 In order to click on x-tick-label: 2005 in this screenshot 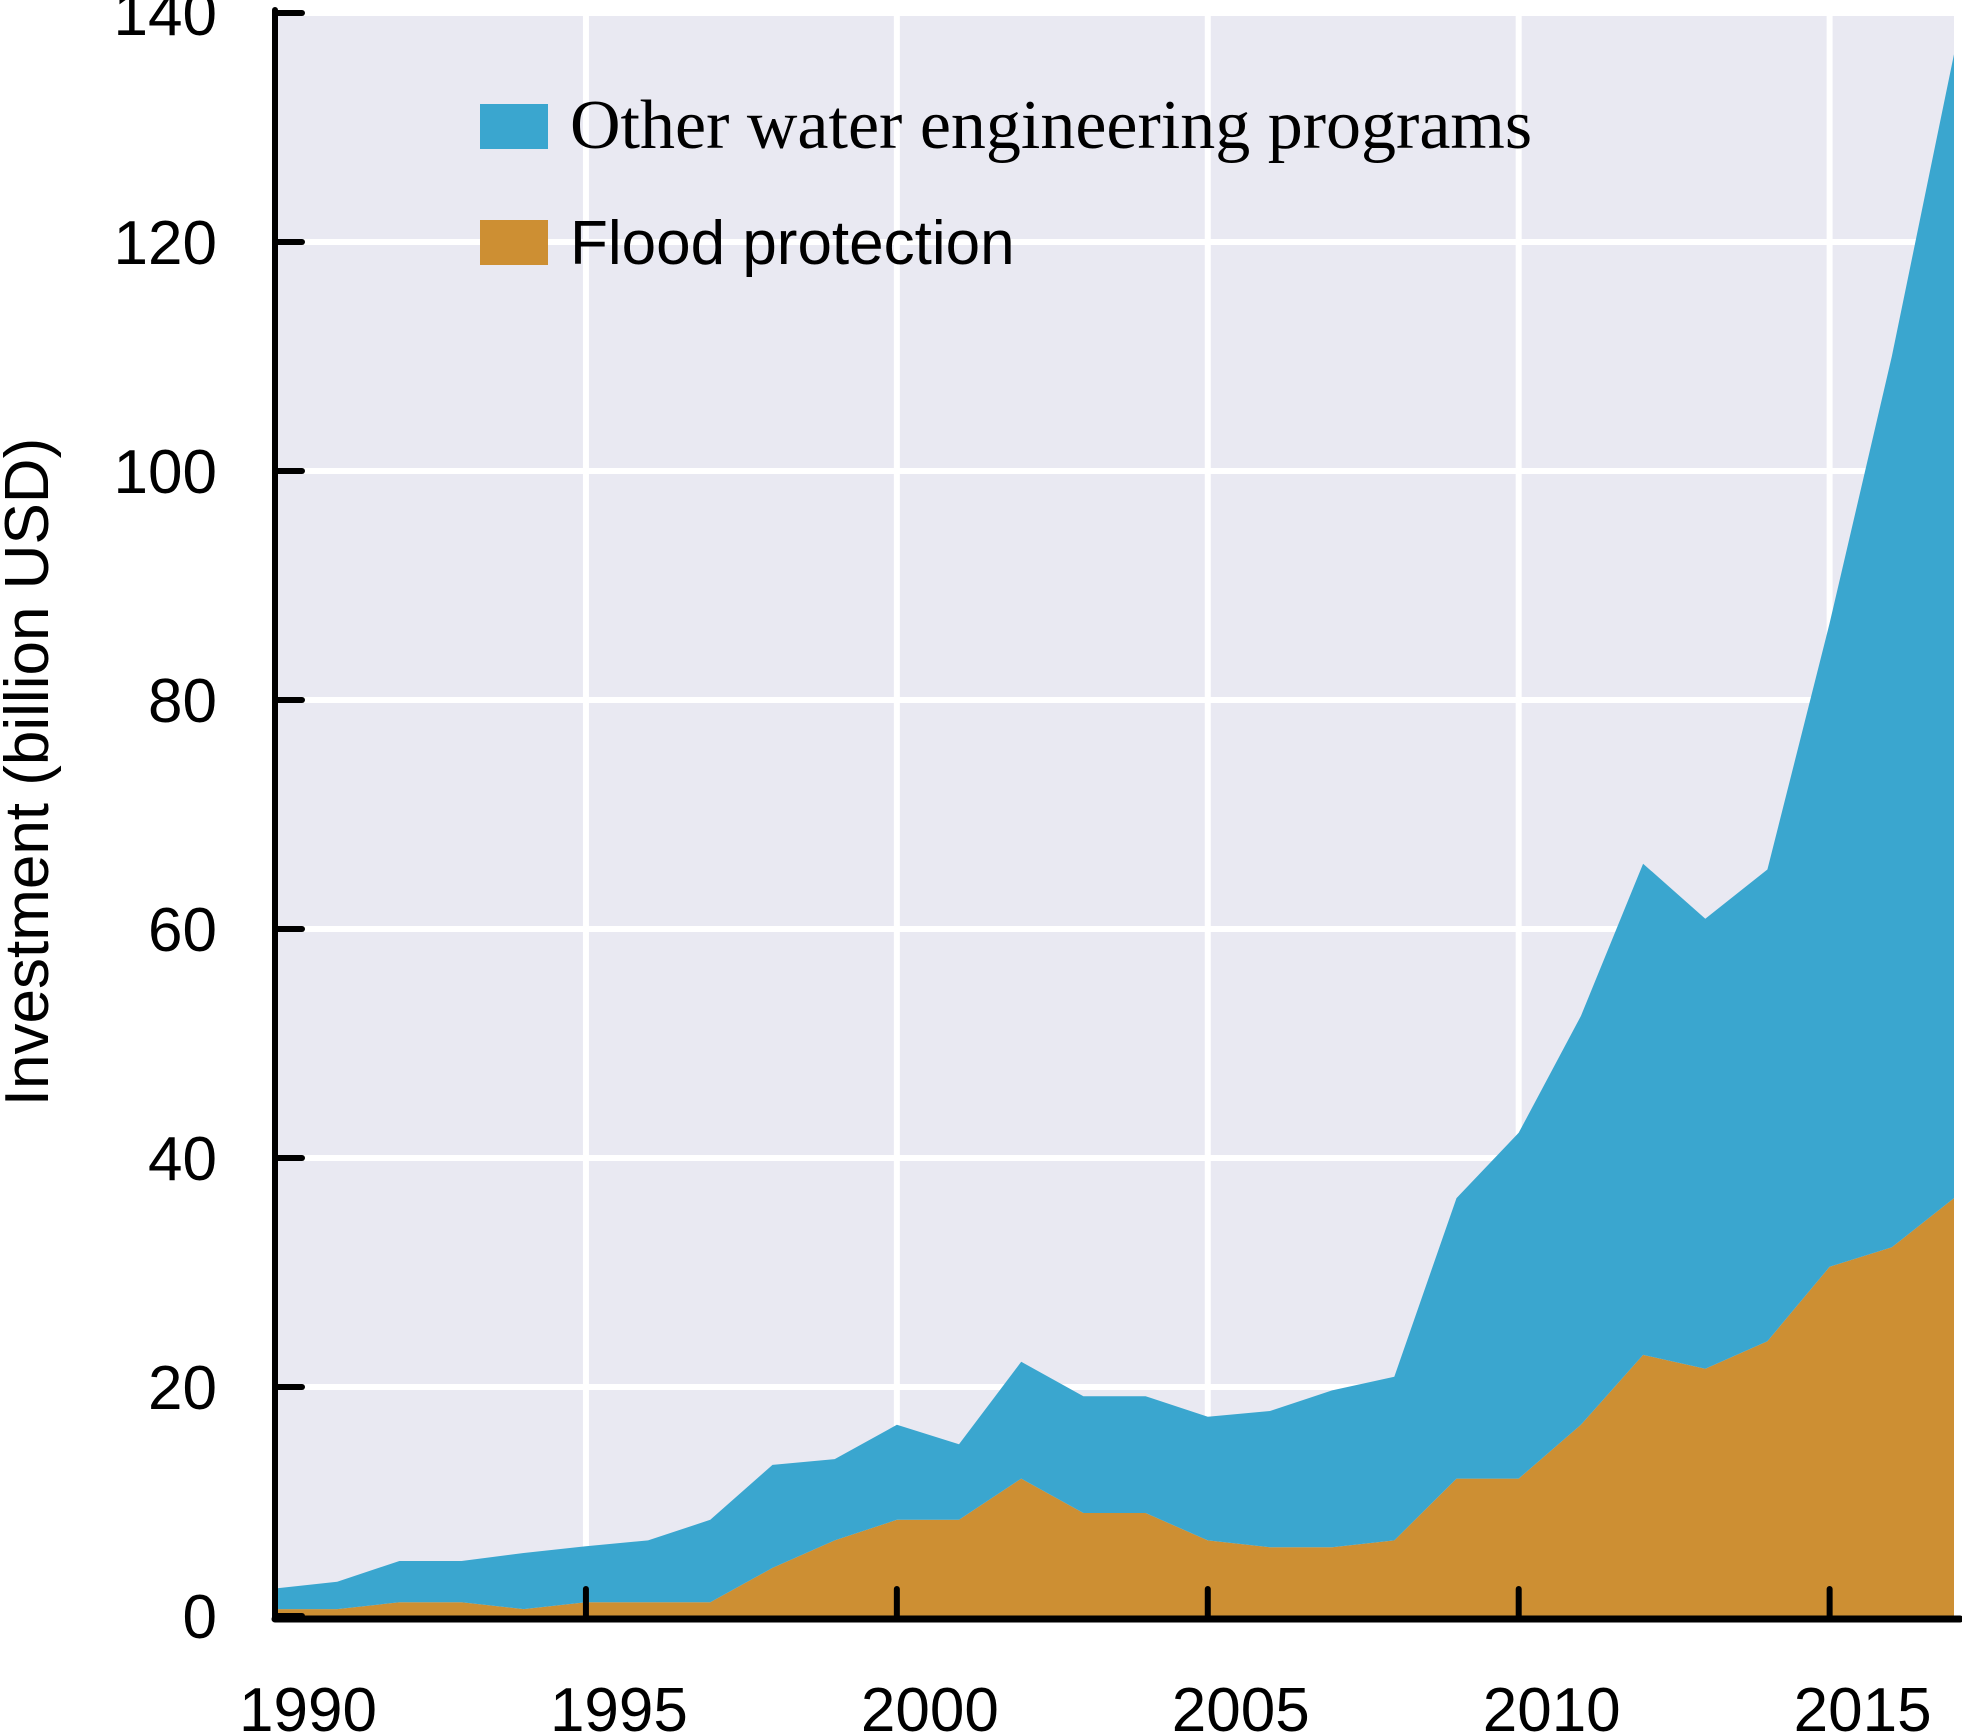, I will do `click(1241, 1704)`.